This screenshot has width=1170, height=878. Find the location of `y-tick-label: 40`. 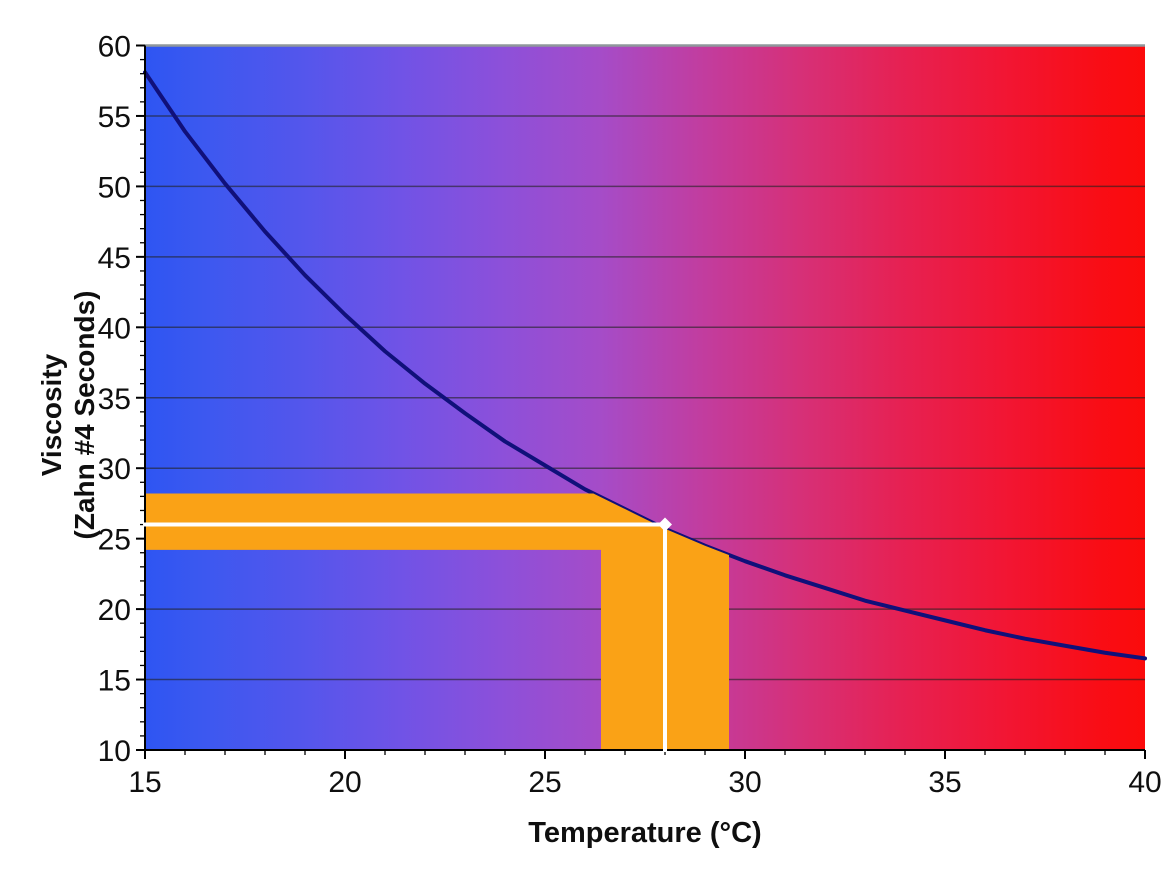

y-tick-label: 40 is located at coordinates (114, 328).